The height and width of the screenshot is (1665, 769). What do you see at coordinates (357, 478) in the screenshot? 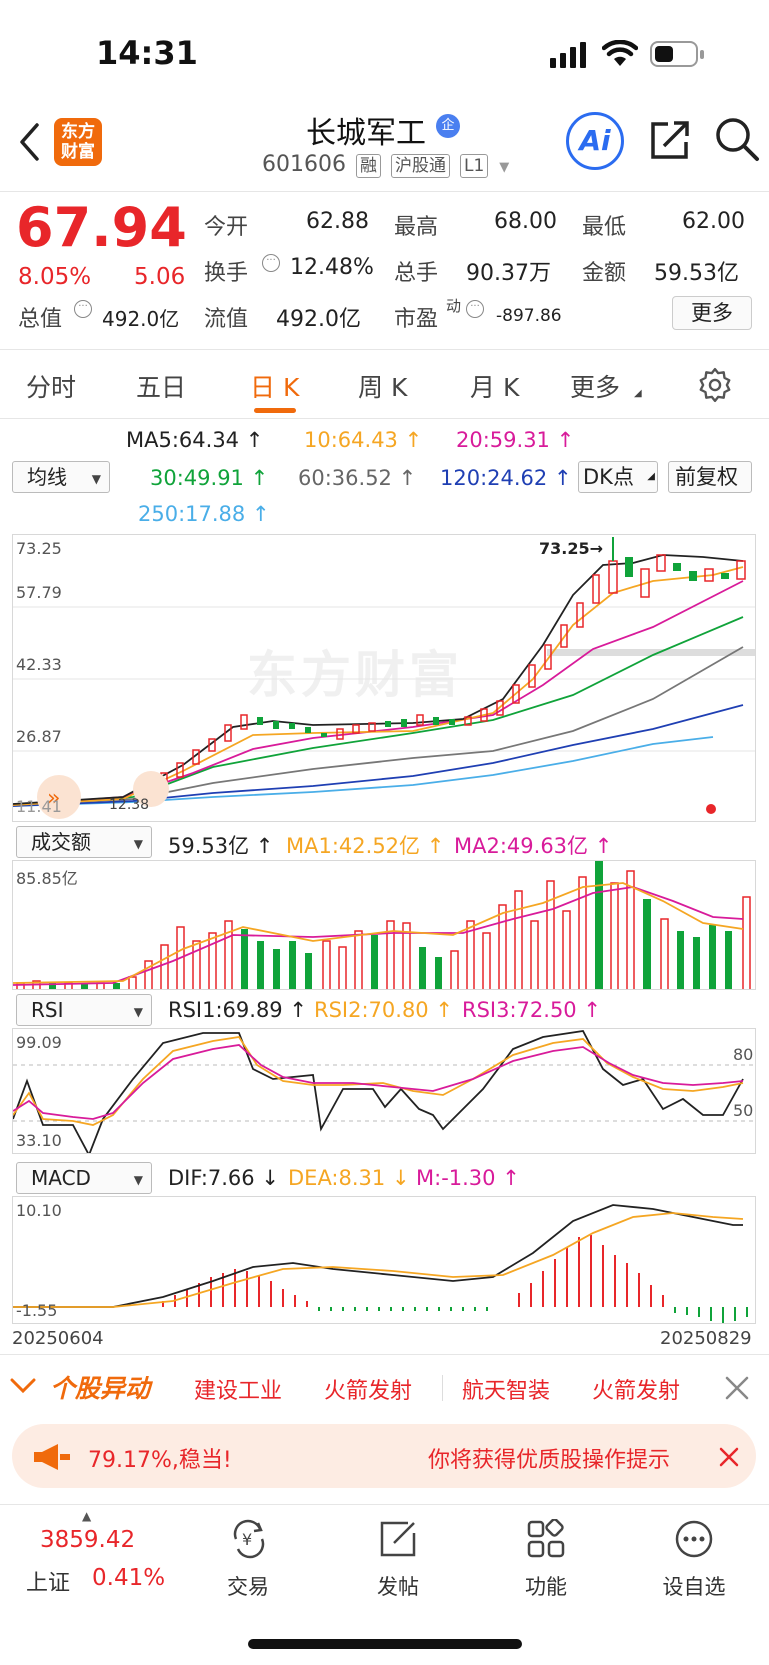
I see `ma60-value: 60:36.52 ↑` at bounding box center [357, 478].